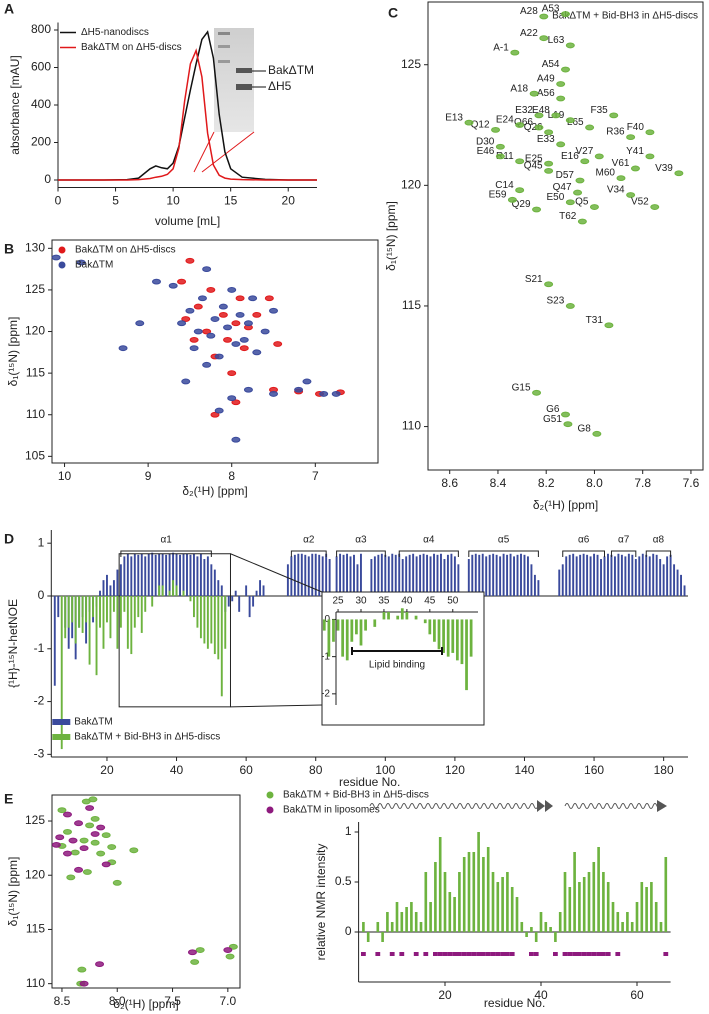 This screenshot has width=709, height=1014. Describe the element at coordinates (624, 540) in the screenshot. I see `helix-label: α7` at that location.